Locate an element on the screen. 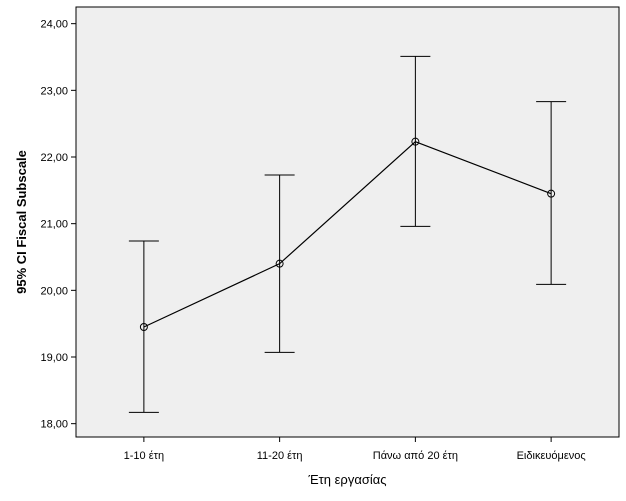 The height and width of the screenshot is (501, 626). y-tick-label: 23,00 is located at coordinates (54, 91).